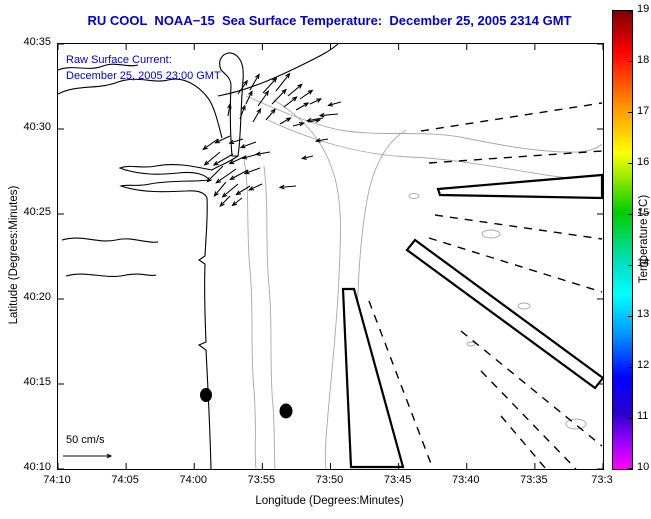 The height and width of the screenshot is (519, 651). Describe the element at coordinates (643, 59) in the screenshot. I see `colorbar-tick-label: 18` at that location.